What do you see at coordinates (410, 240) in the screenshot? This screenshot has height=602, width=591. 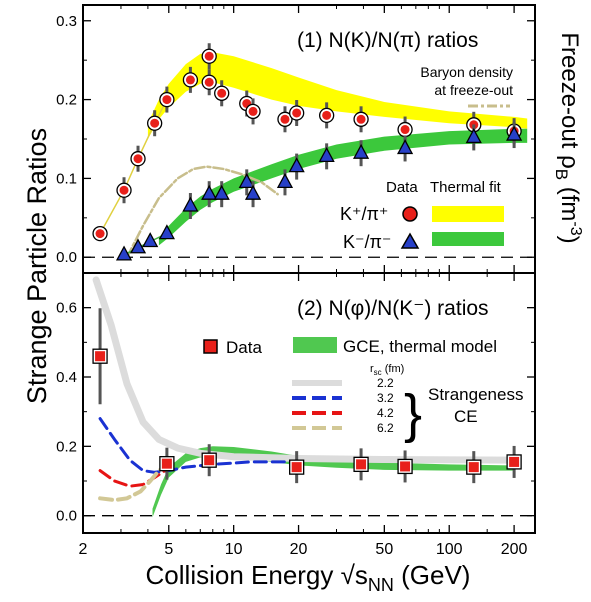 I see `legend-kminus-marker` at bounding box center [410, 240].